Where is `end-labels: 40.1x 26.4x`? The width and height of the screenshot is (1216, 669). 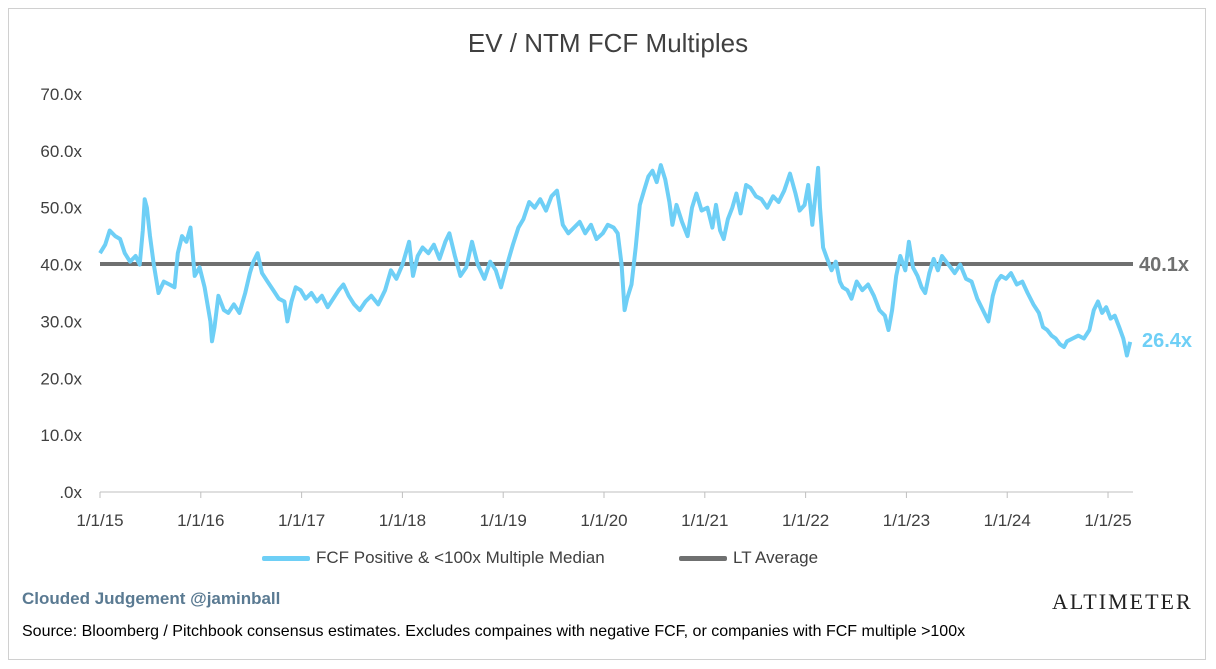
end-labels: 40.1x 26.4x is located at coordinates (1165, 303).